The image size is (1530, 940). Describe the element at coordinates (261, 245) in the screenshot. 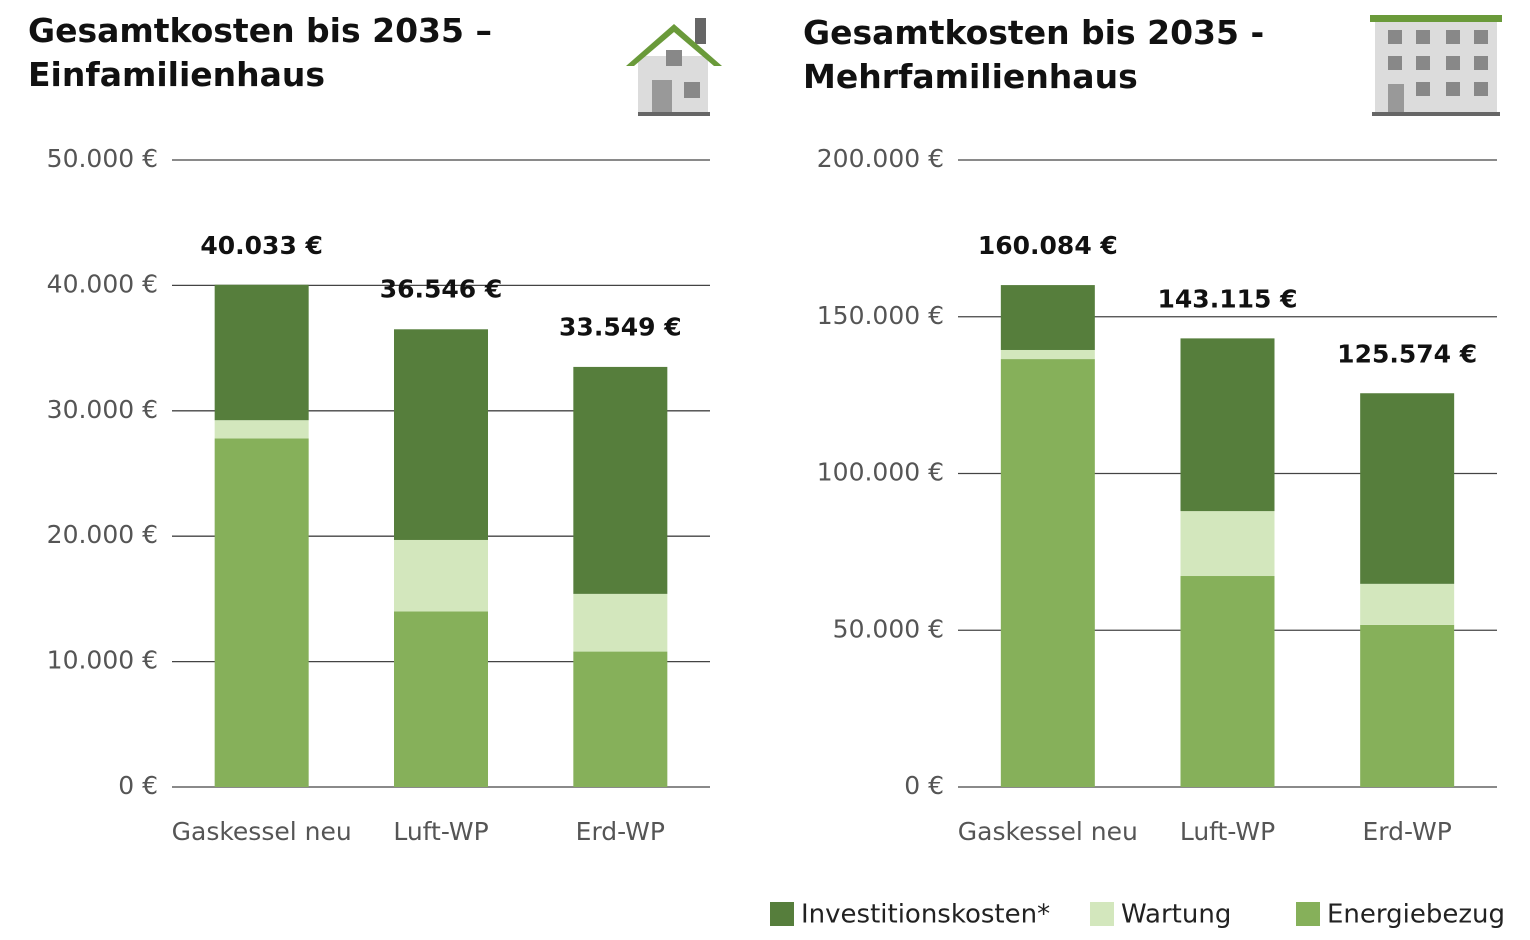

I see `total-label: 40.033 €` at that location.